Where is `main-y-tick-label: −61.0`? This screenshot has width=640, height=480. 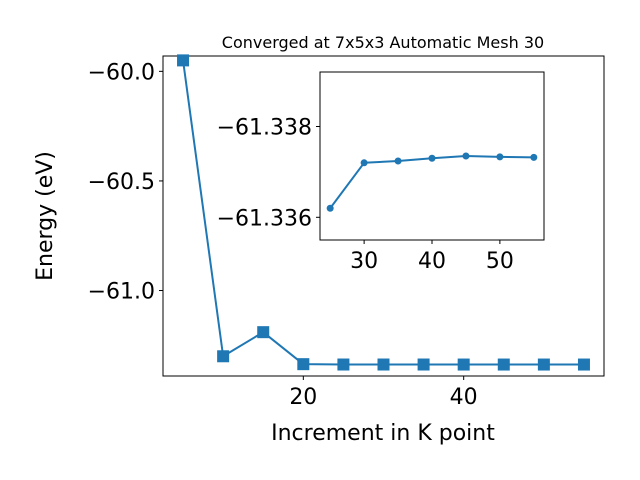 main-y-tick-label: −61.0 is located at coordinates (121, 292).